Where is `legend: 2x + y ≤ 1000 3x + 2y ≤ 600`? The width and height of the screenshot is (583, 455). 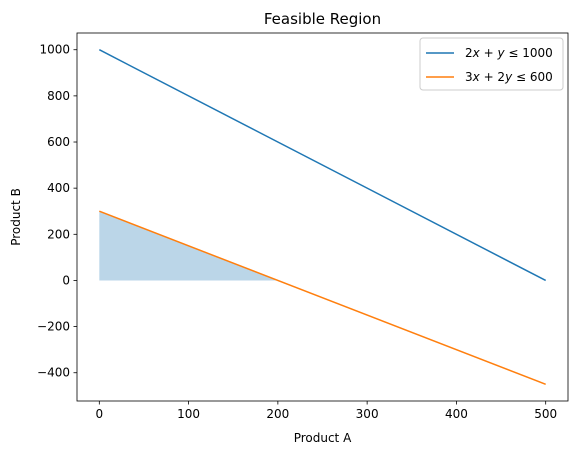 legend: 2x + y ≤ 1000 3x + 2y ≤ 600 is located at coordinates (491, 64).